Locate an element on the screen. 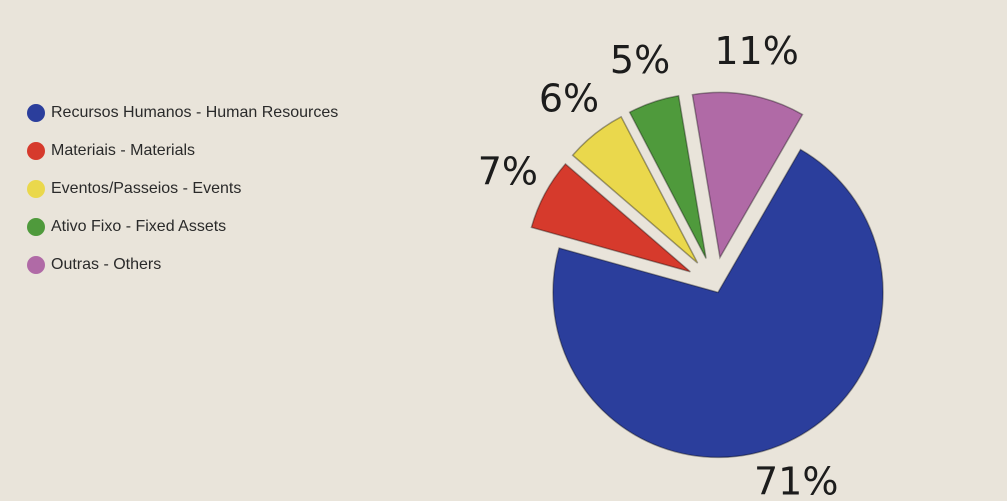 Image resolution: width=1007 pixels, height=501 pixels. slice-label: 5% is located at coordinates (640, 60).